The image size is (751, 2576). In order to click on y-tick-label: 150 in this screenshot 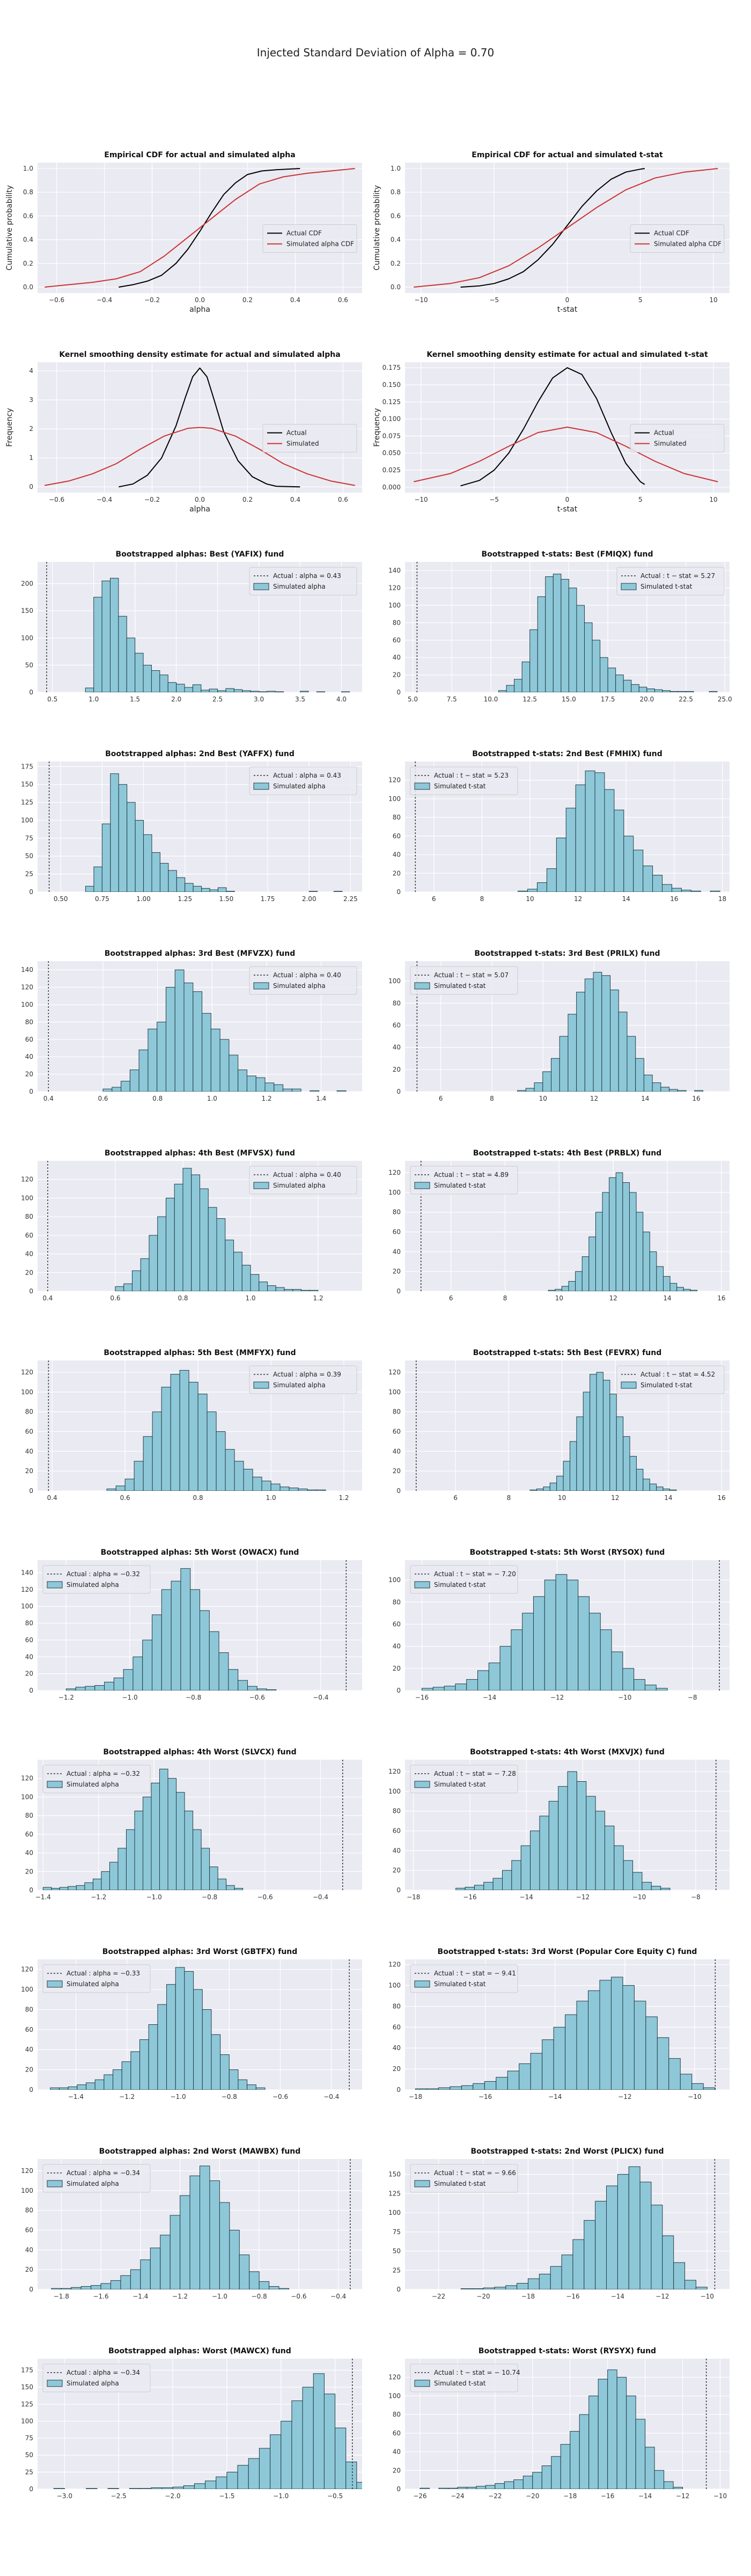, I will do `click(27, 610)`.